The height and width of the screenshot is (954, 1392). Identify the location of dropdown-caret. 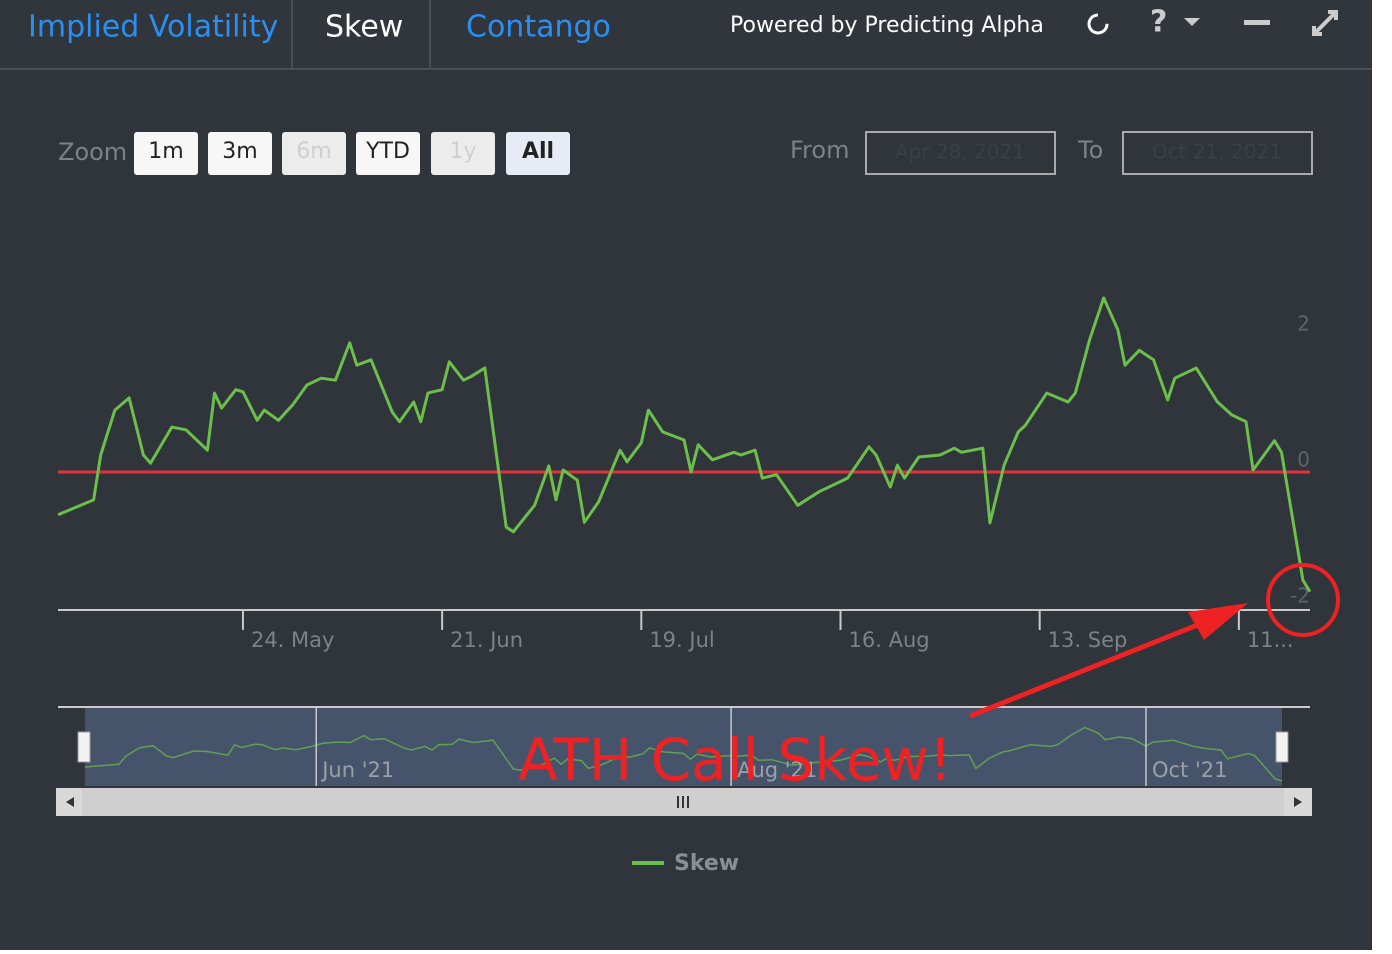
(1192, 22).